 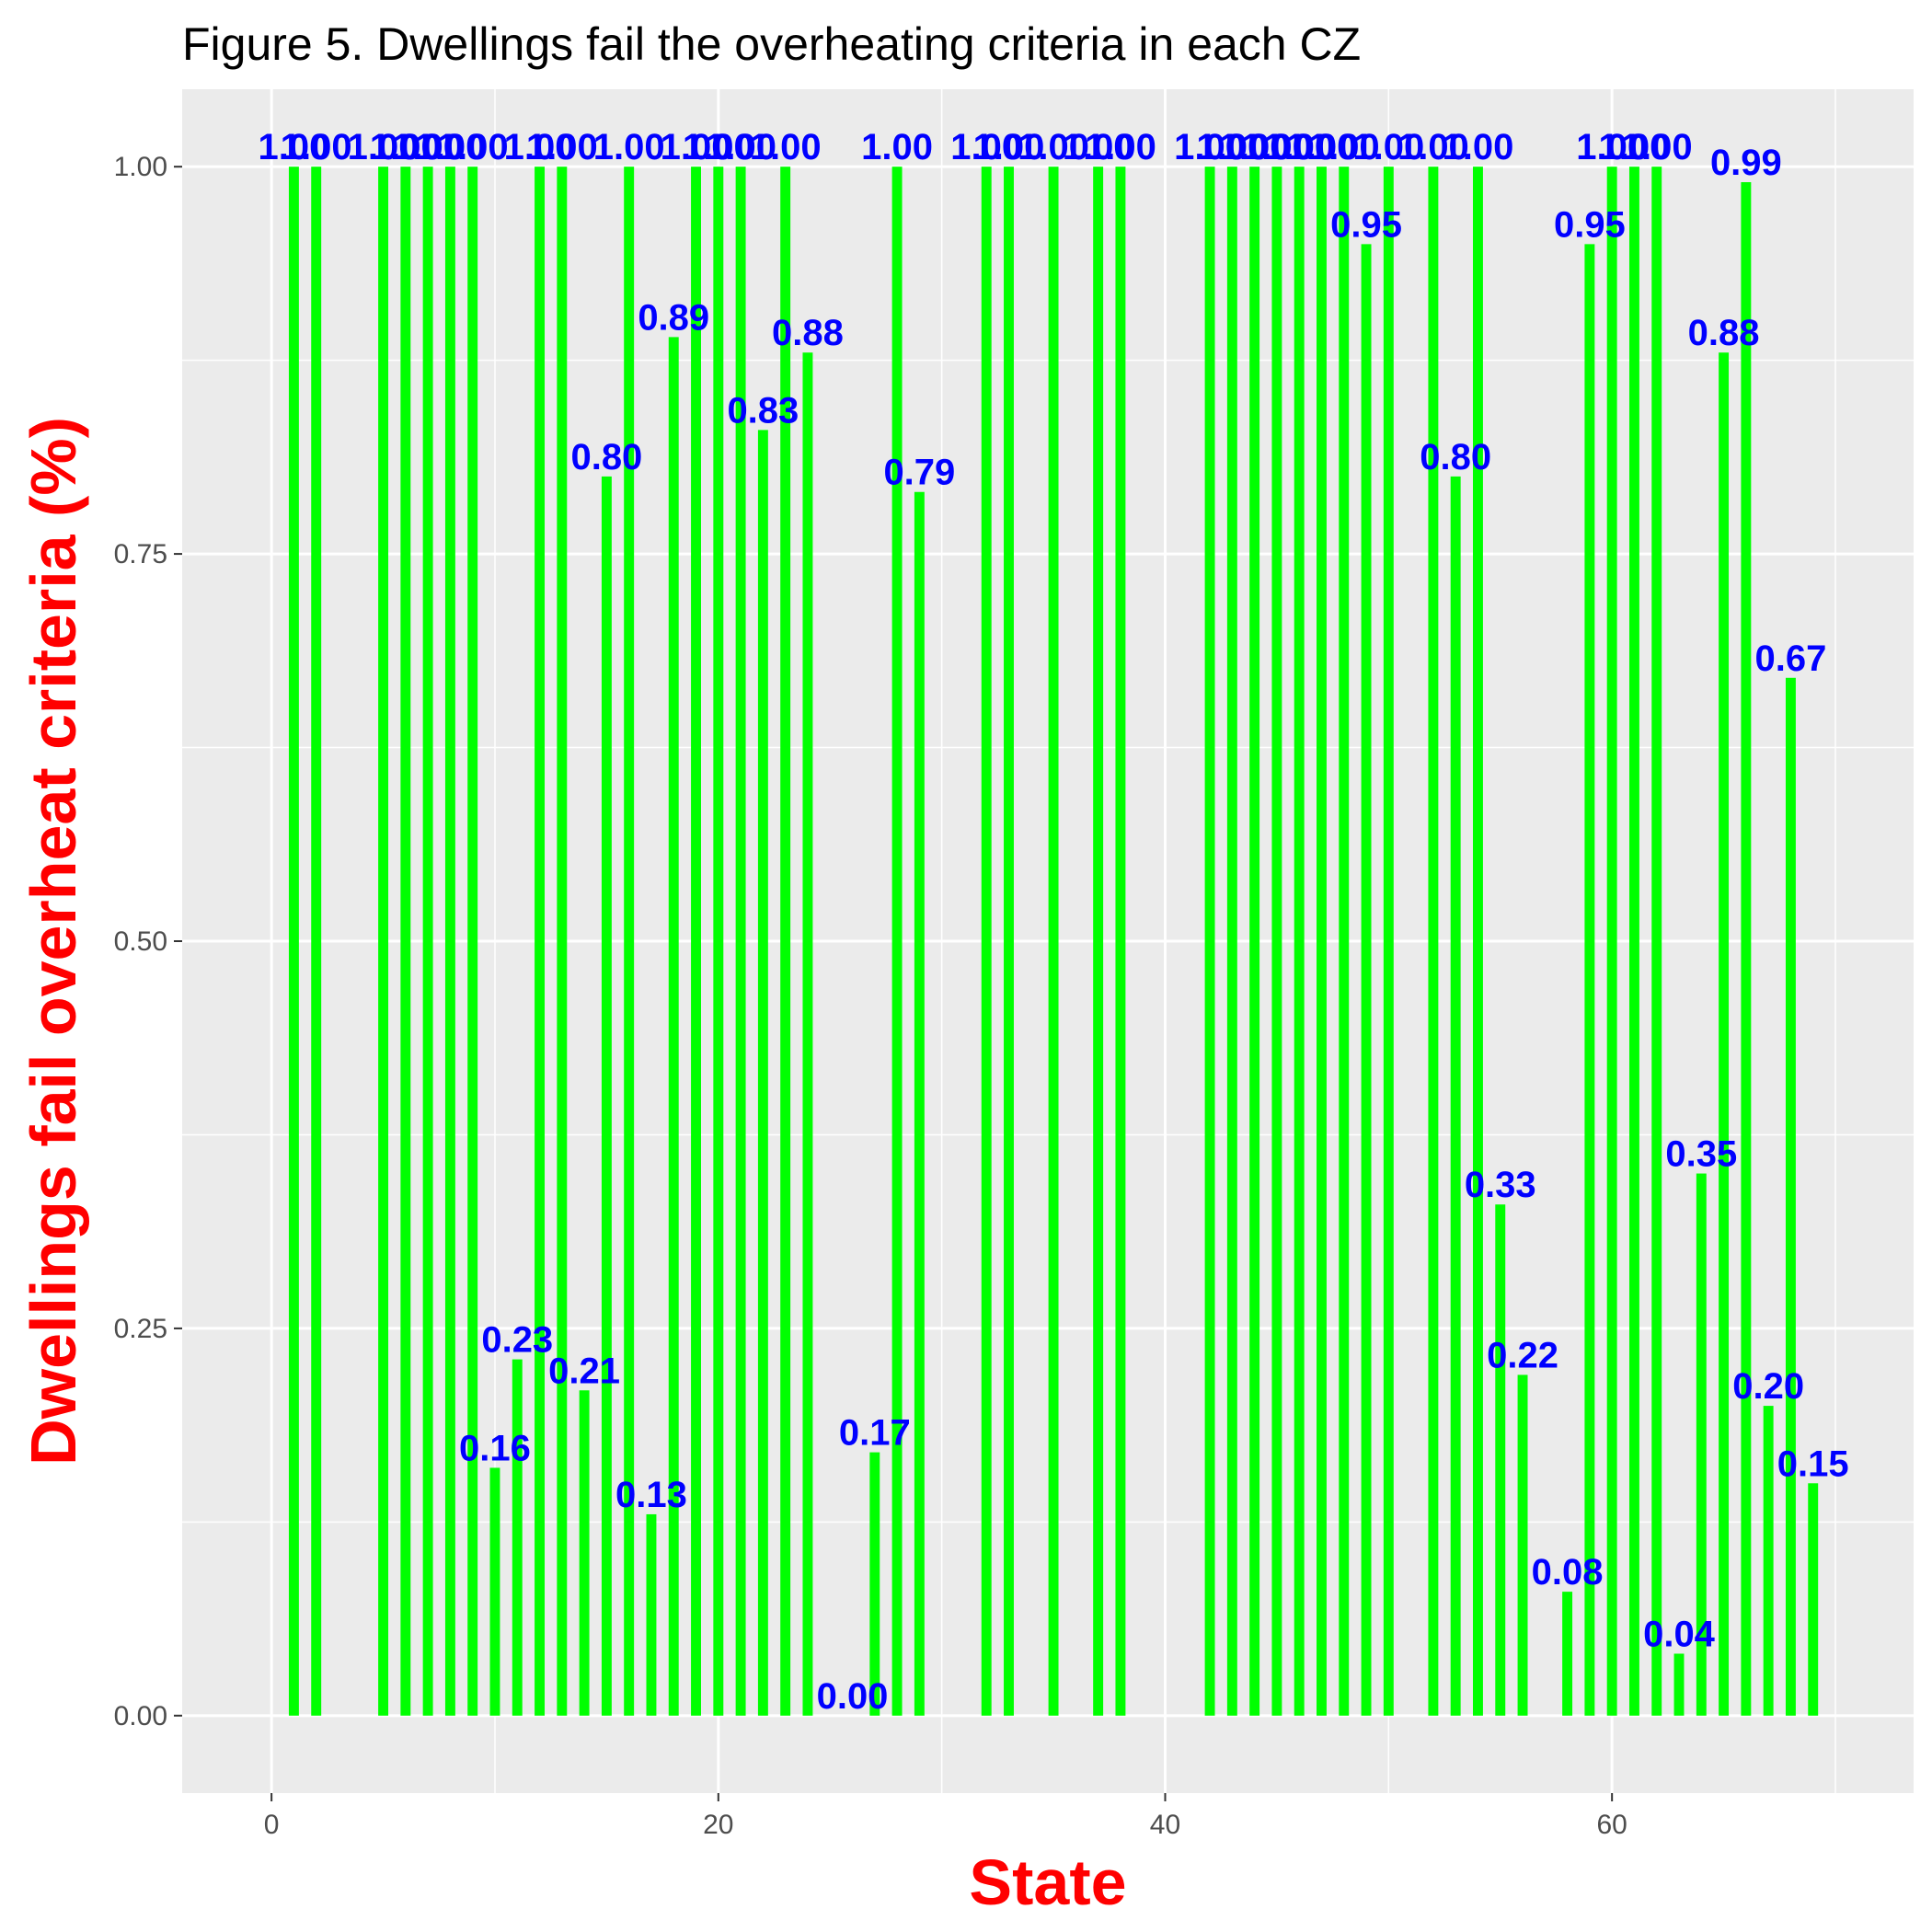 What do you see at coordinates (1047, 1882) in the screenshot?
I see `x-axis-title: State` at bounding box center [1047, 1882].